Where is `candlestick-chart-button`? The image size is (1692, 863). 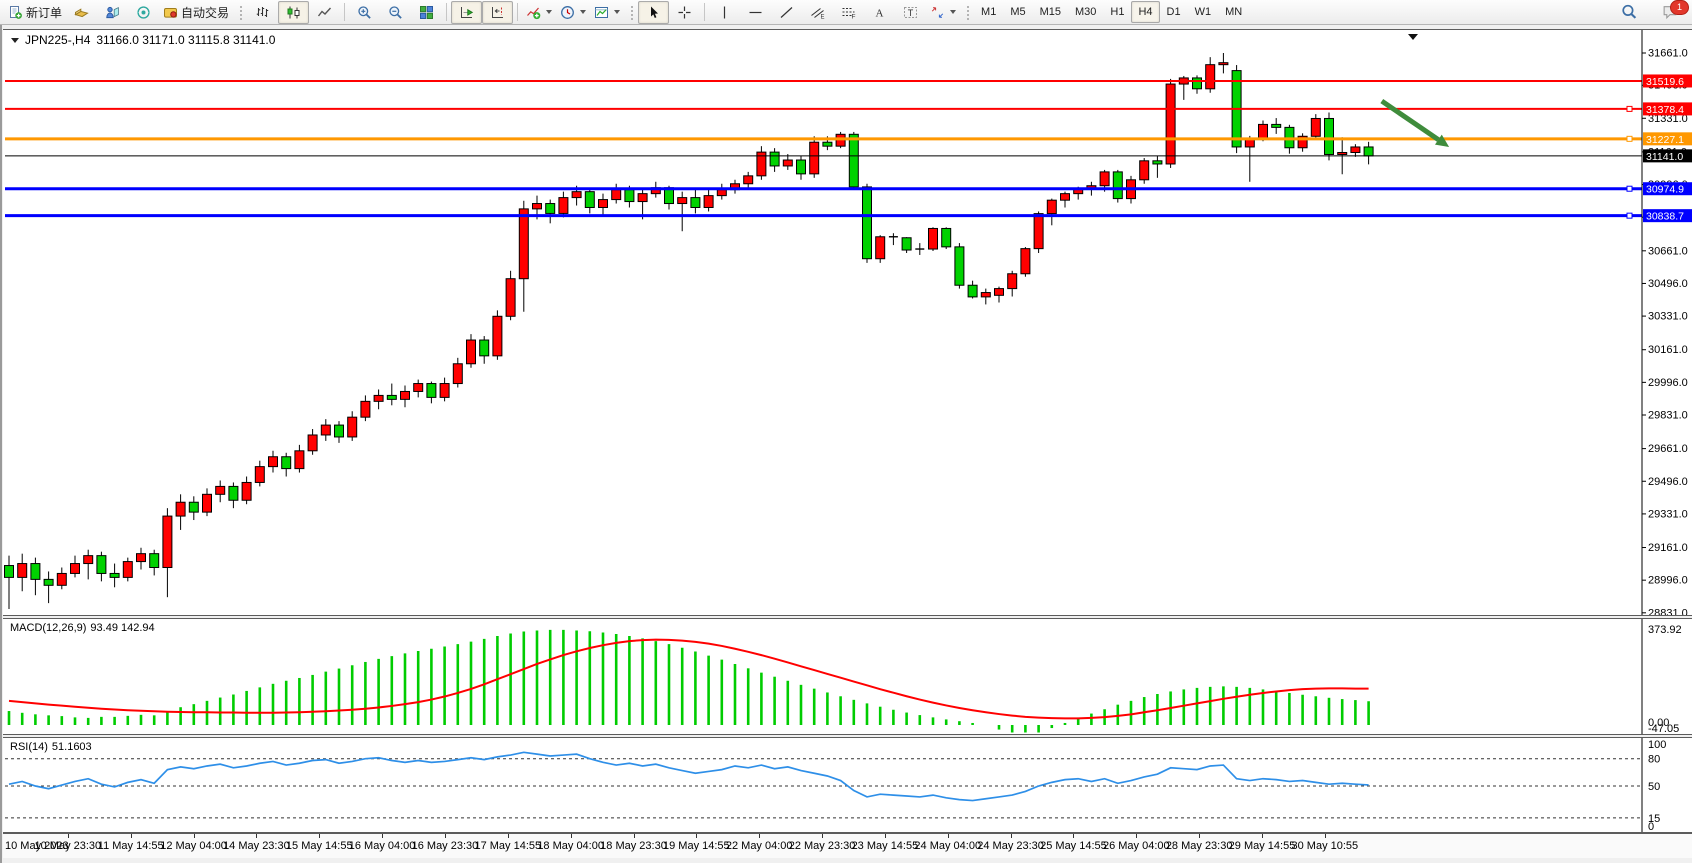 candlestick-chart-button is located at coordinates (294, 12).